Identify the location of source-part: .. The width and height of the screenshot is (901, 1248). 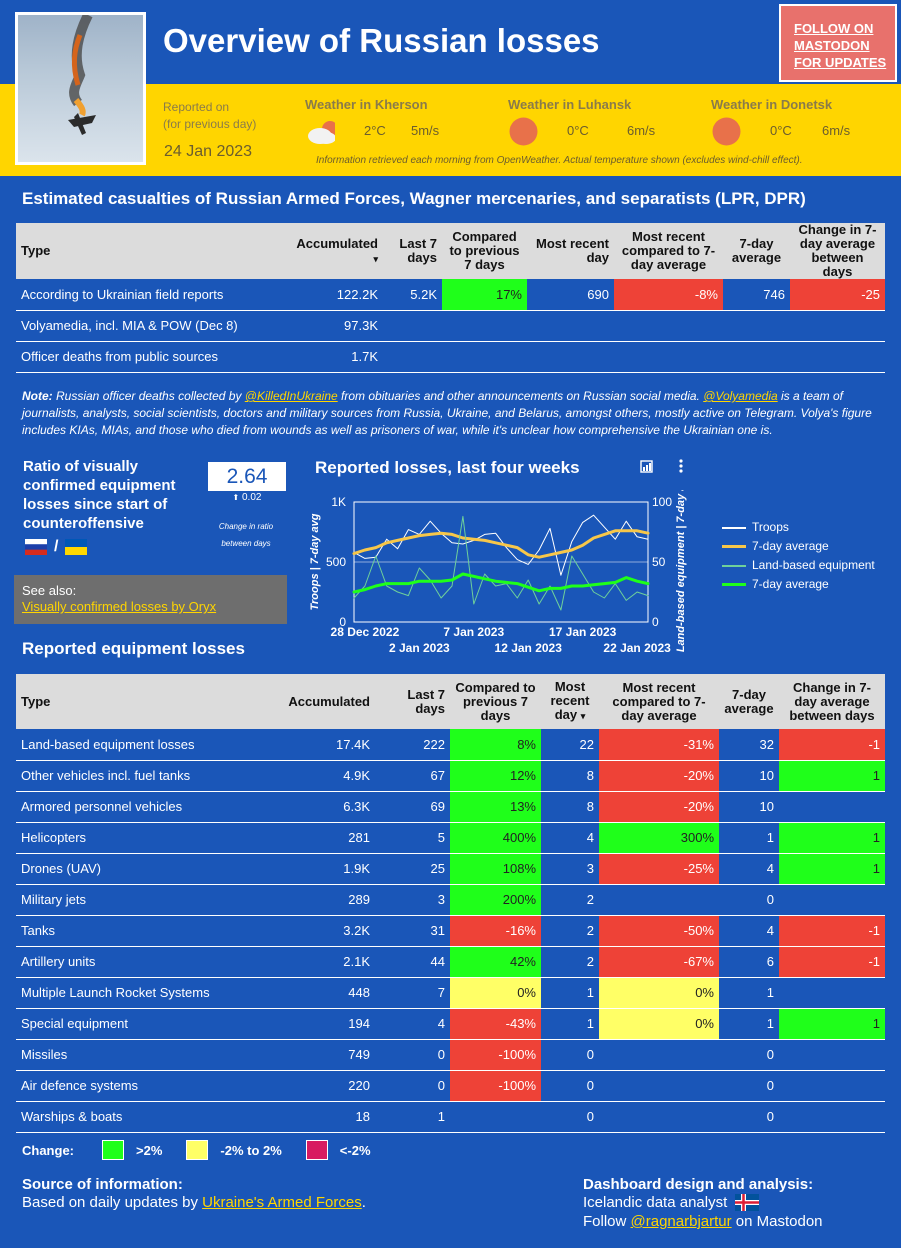
(363, 1202).